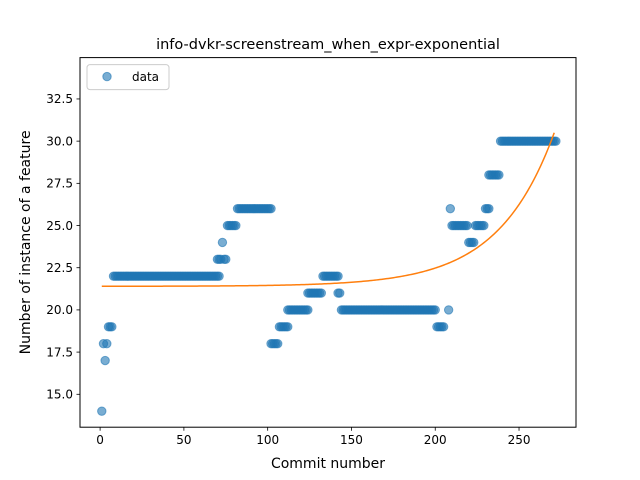 Image resolution: width=640 pixels, height=480 pixels. What do you see at coordinates (100, 440) in the screenshot?
I see `x-tick-label: 0` at bounding box center [100, 440].